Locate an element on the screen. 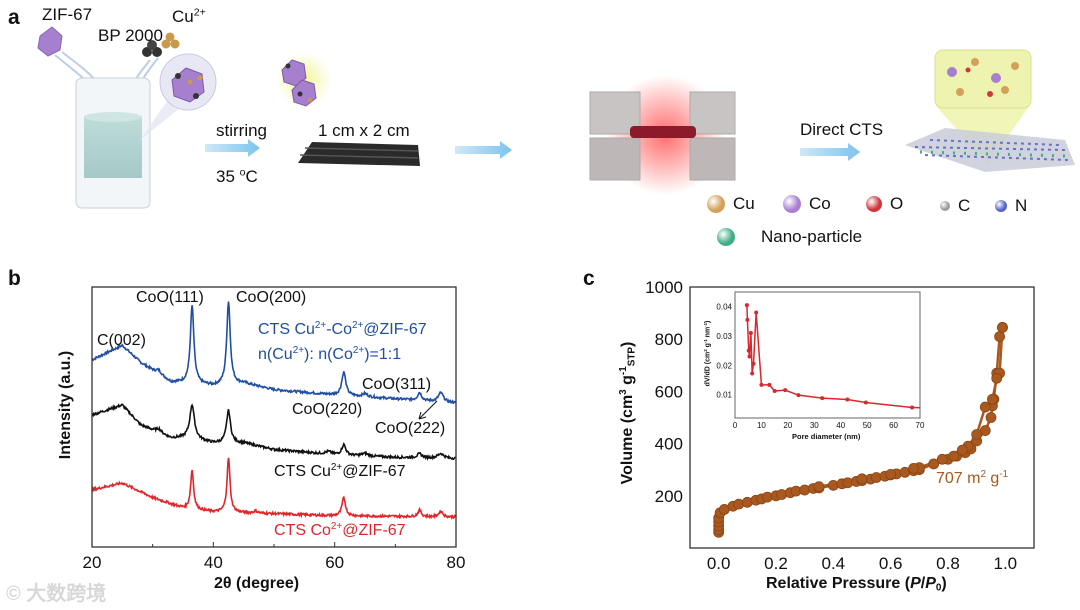 The width and height of the screenshot is (1080, 610). text: Volume (cm is located at coordinates (627, 439).